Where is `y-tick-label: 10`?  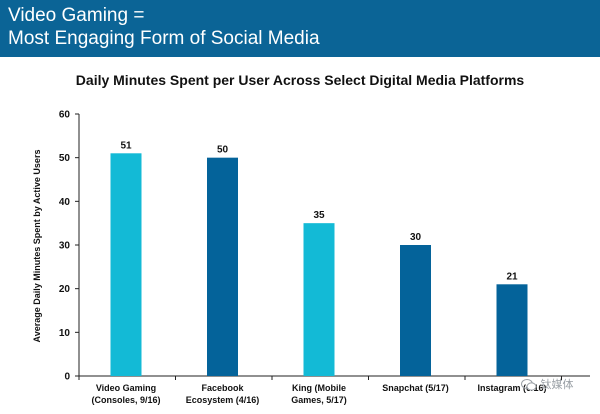
y-tick-label: 10 is located at coordinates (65, 333).